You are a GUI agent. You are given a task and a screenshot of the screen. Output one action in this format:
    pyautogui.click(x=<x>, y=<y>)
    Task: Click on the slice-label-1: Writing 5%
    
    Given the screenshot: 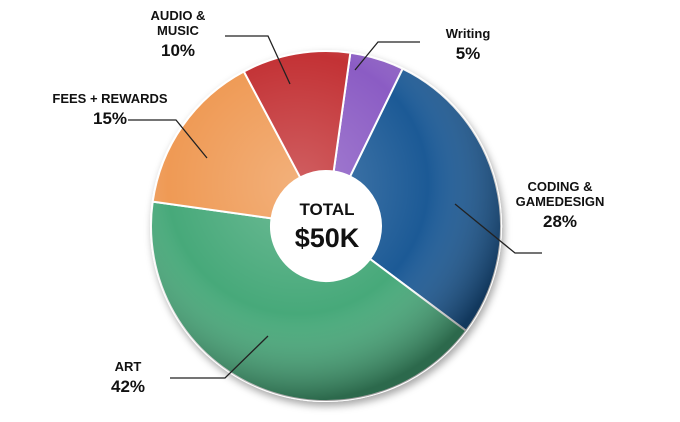 What is the action you would take?
    pyautogui.click(x=468, y=44)
    